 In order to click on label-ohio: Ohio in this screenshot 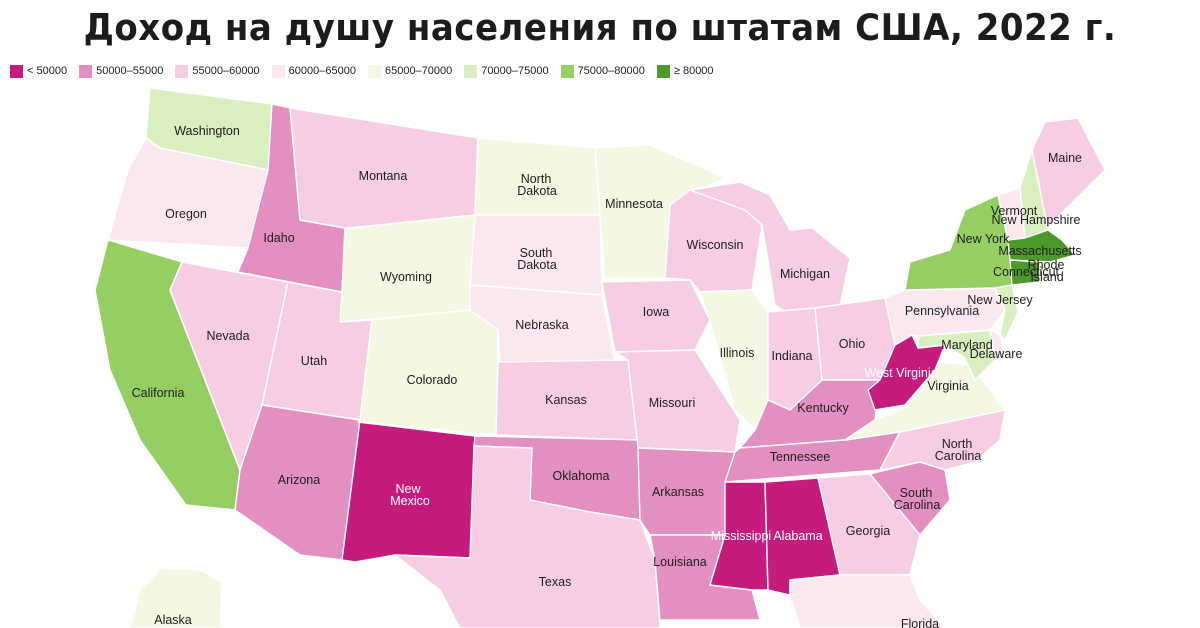, I will do `click(852, 344)`.